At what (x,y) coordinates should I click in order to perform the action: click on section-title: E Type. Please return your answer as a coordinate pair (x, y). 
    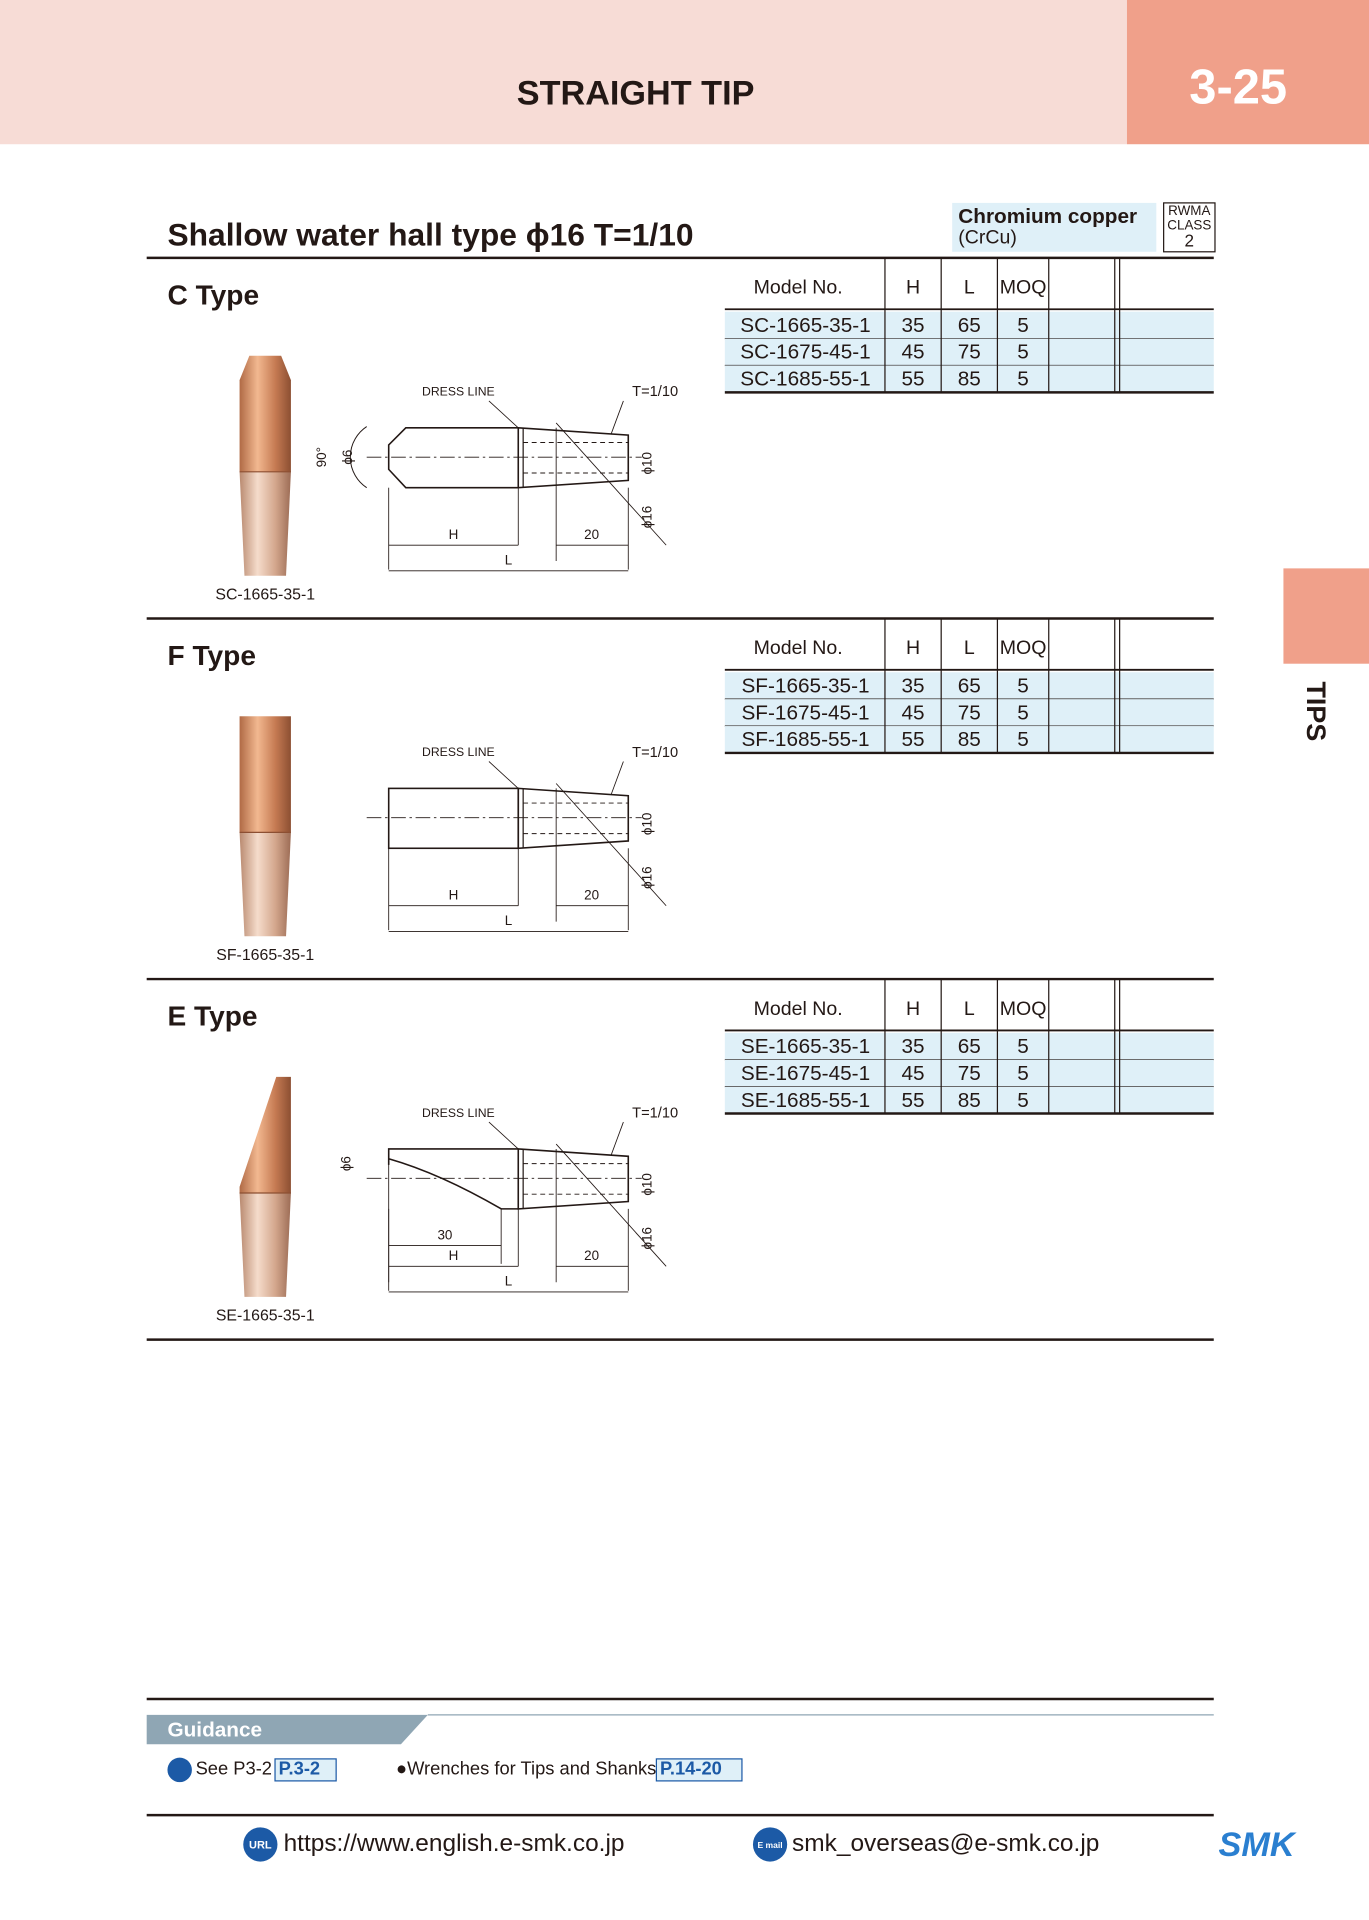
    Looking at the image, I should click on (212, 1016).